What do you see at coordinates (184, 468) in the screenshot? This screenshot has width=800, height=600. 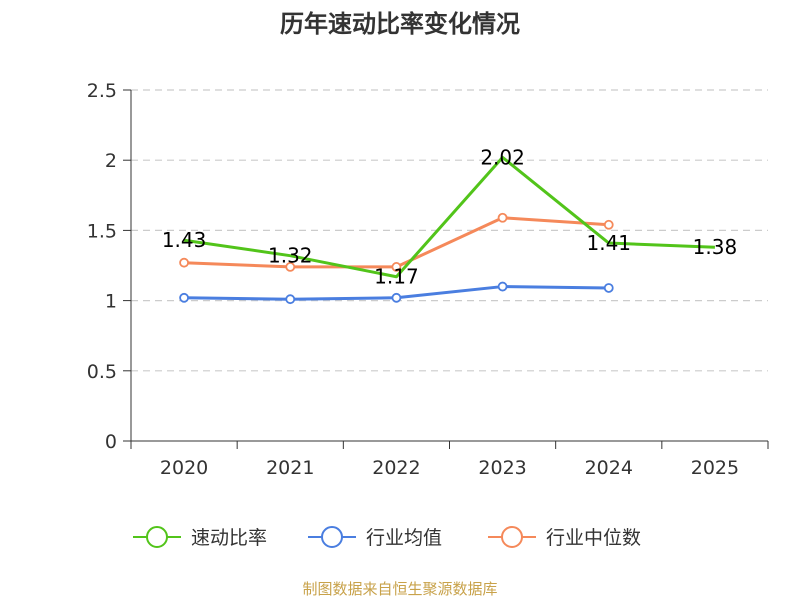 I see `x-tick-label: 2020` at bounding box center [184, 468].